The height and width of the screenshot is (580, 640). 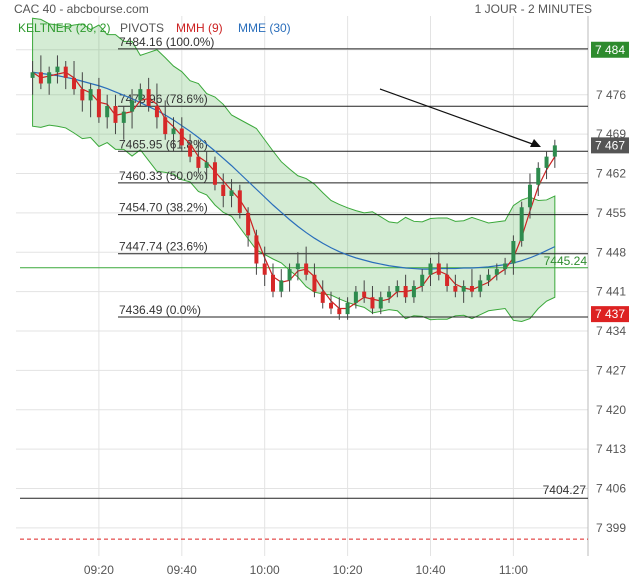 What do you see at coordinates (535, 143) in the screenshot?
I see `arrow-head` at bounding box center [535, 143].